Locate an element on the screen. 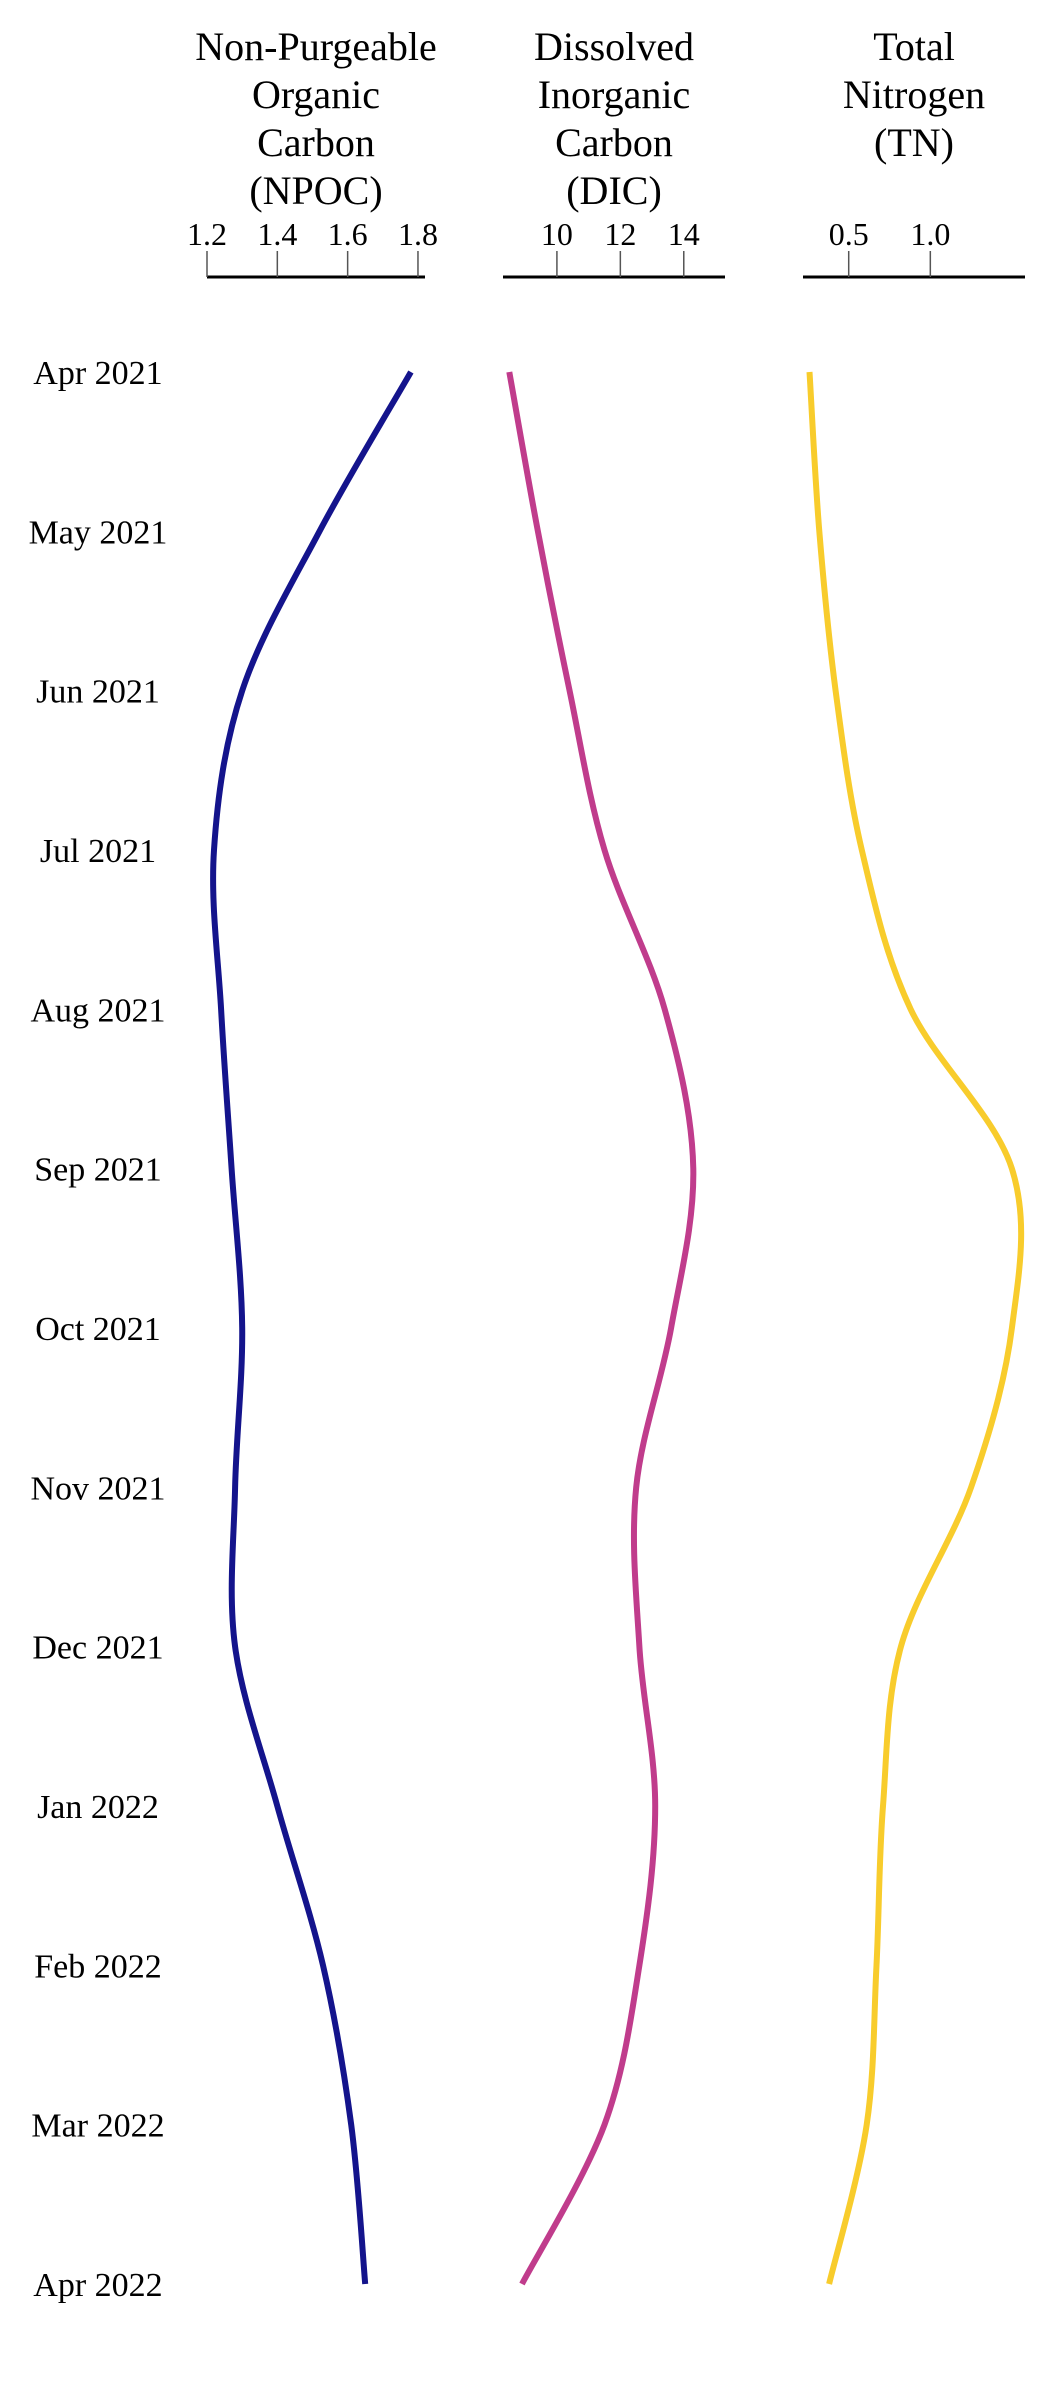 The height and width of the screenshot is (2400, 1050). date-label: May 2021 is located at coordinates (98, 532).